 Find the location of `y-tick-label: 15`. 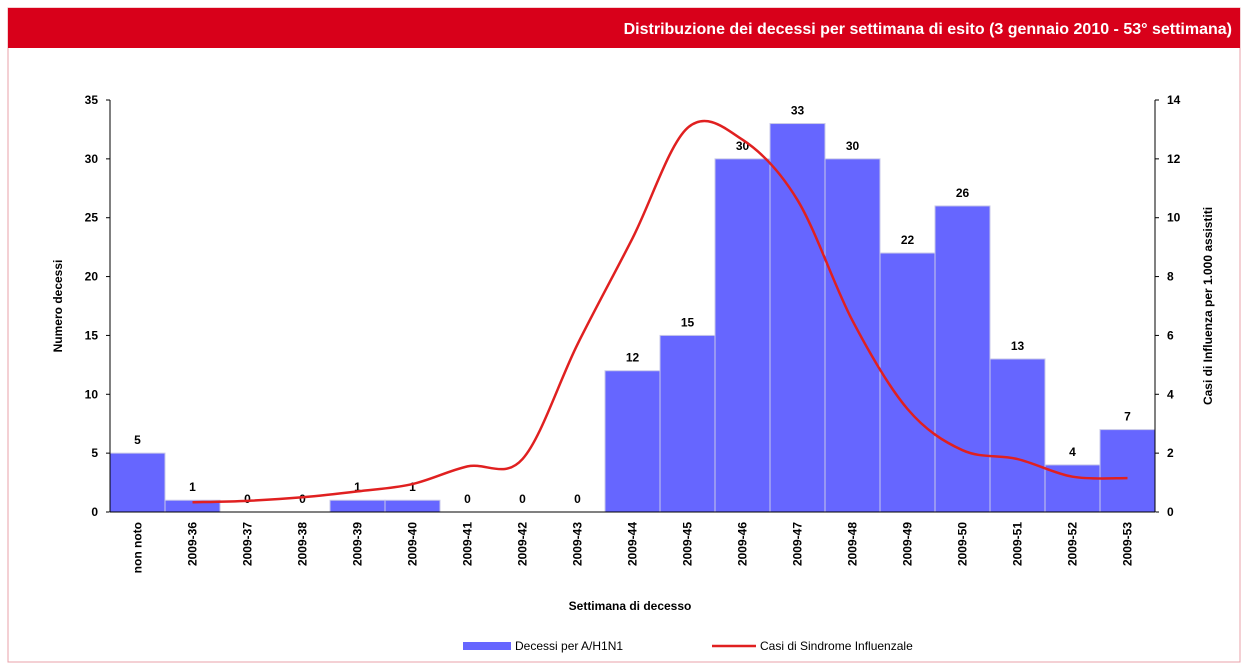

y-tick-label: 15 is located at coordinates (92, 335).